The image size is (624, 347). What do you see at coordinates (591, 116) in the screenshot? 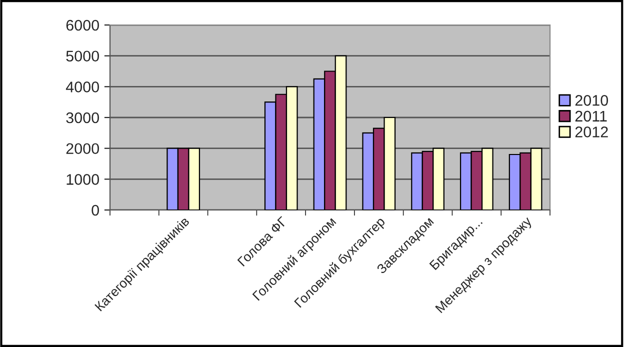
I see `legend-label: 2011` at bounding box center [591, 116].